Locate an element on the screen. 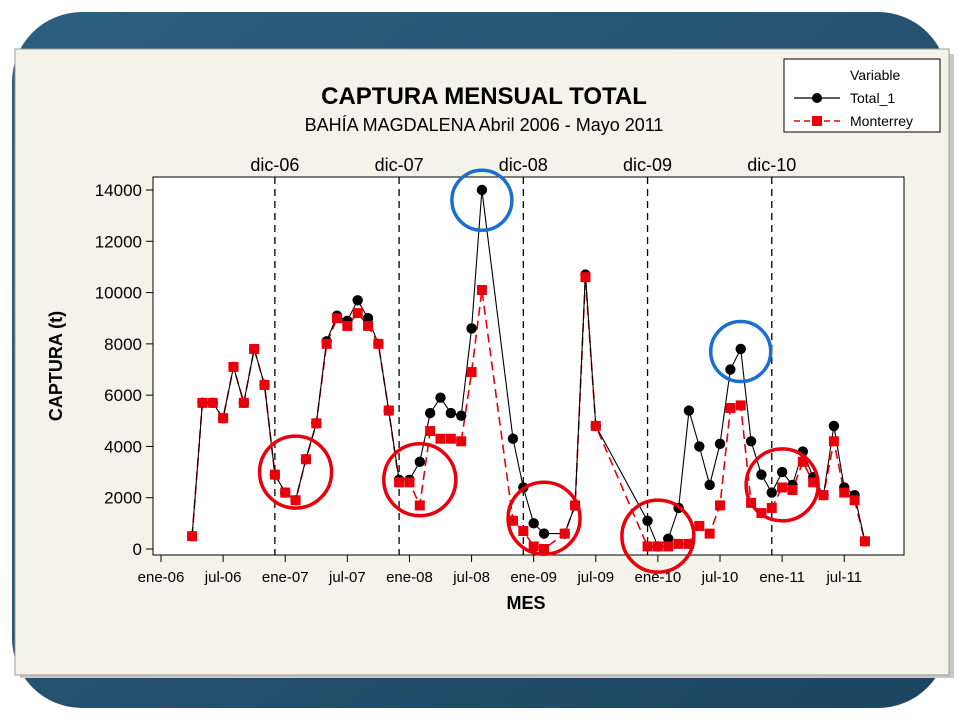 The width and height of the screenshot is (960, 725). legend-title: Variable is located at coordinates (875, 75).